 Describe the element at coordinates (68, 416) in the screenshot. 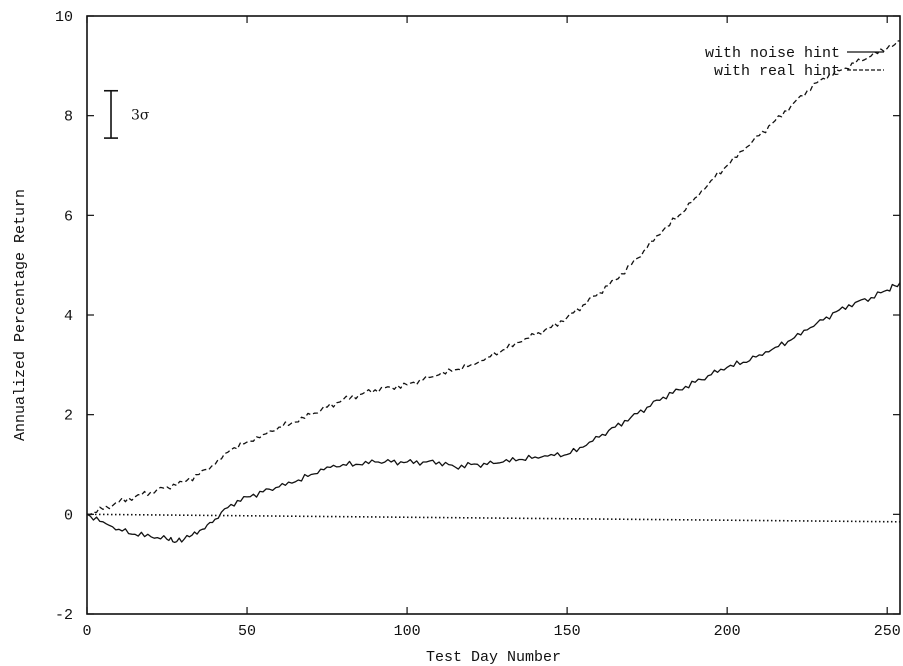

I see `y-tick-label: 2` at that location.